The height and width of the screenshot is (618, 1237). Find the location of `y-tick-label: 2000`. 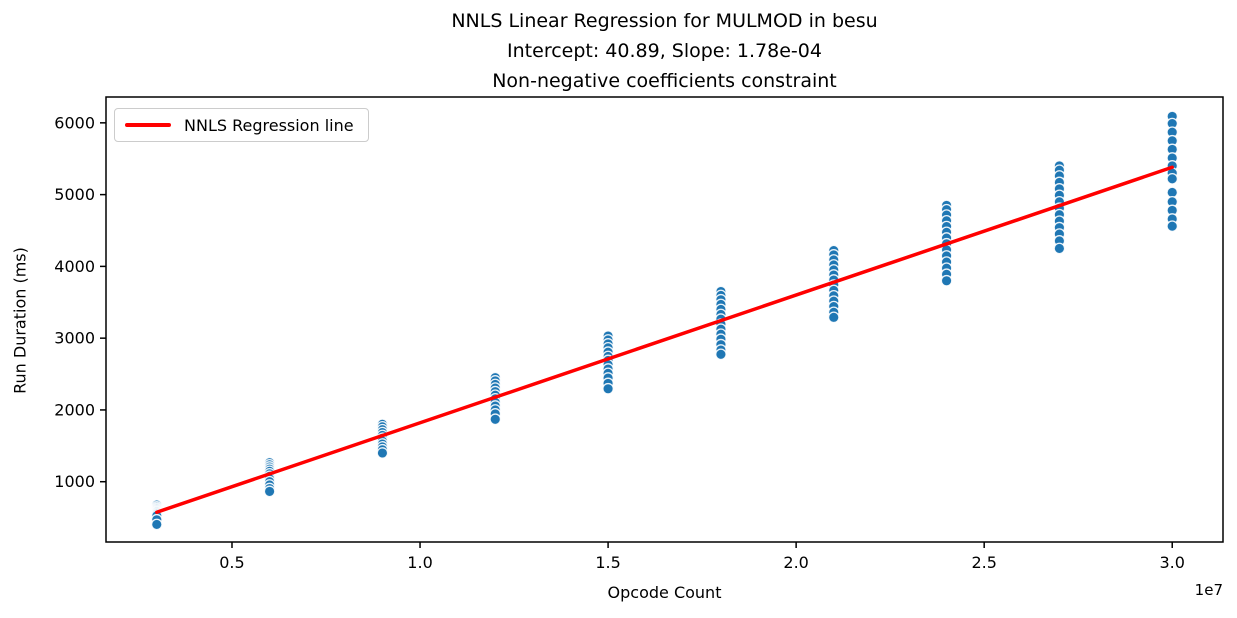

y-tick-label: 2000 is located at coordinates (74, 409).